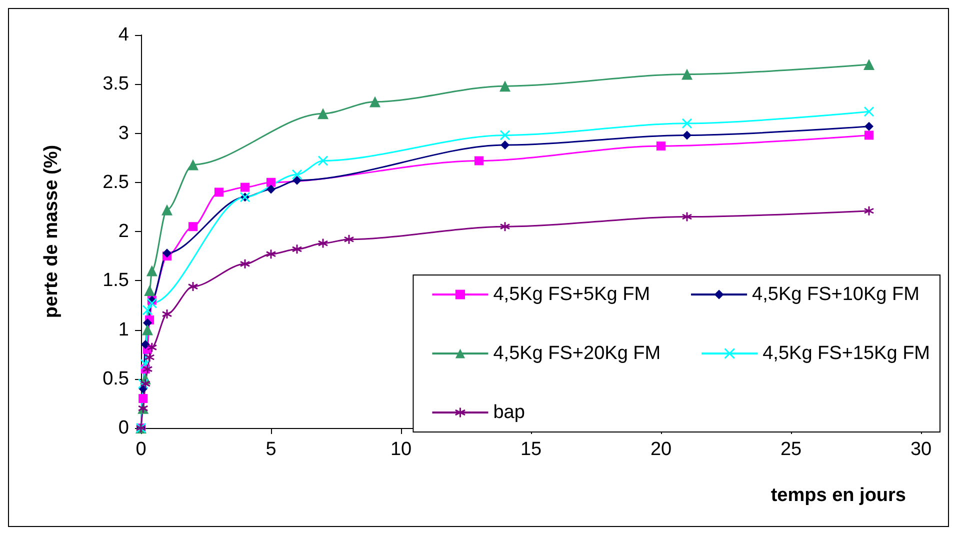 The width and height of the screenshot is (957, 535). What do you see at coordinates (115, 84) in the screenshot?
I see `y-tick-label: 3.5` at bounding box center [115, 84].